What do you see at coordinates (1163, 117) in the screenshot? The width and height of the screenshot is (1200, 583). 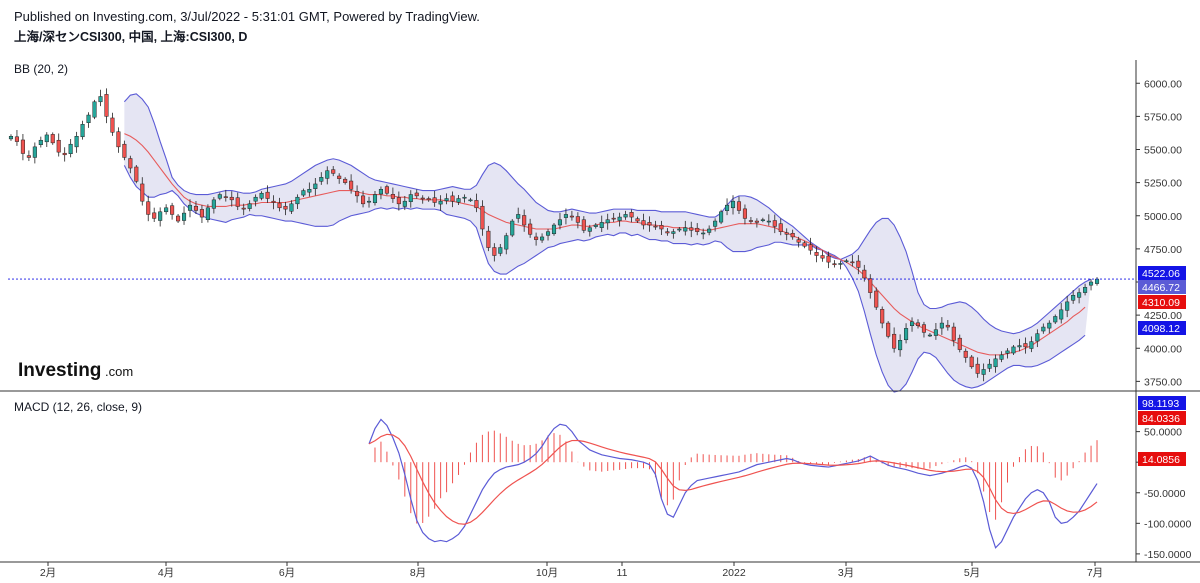 I see `price-tick-label: 5750.00` at bounding box center [1163, 117].